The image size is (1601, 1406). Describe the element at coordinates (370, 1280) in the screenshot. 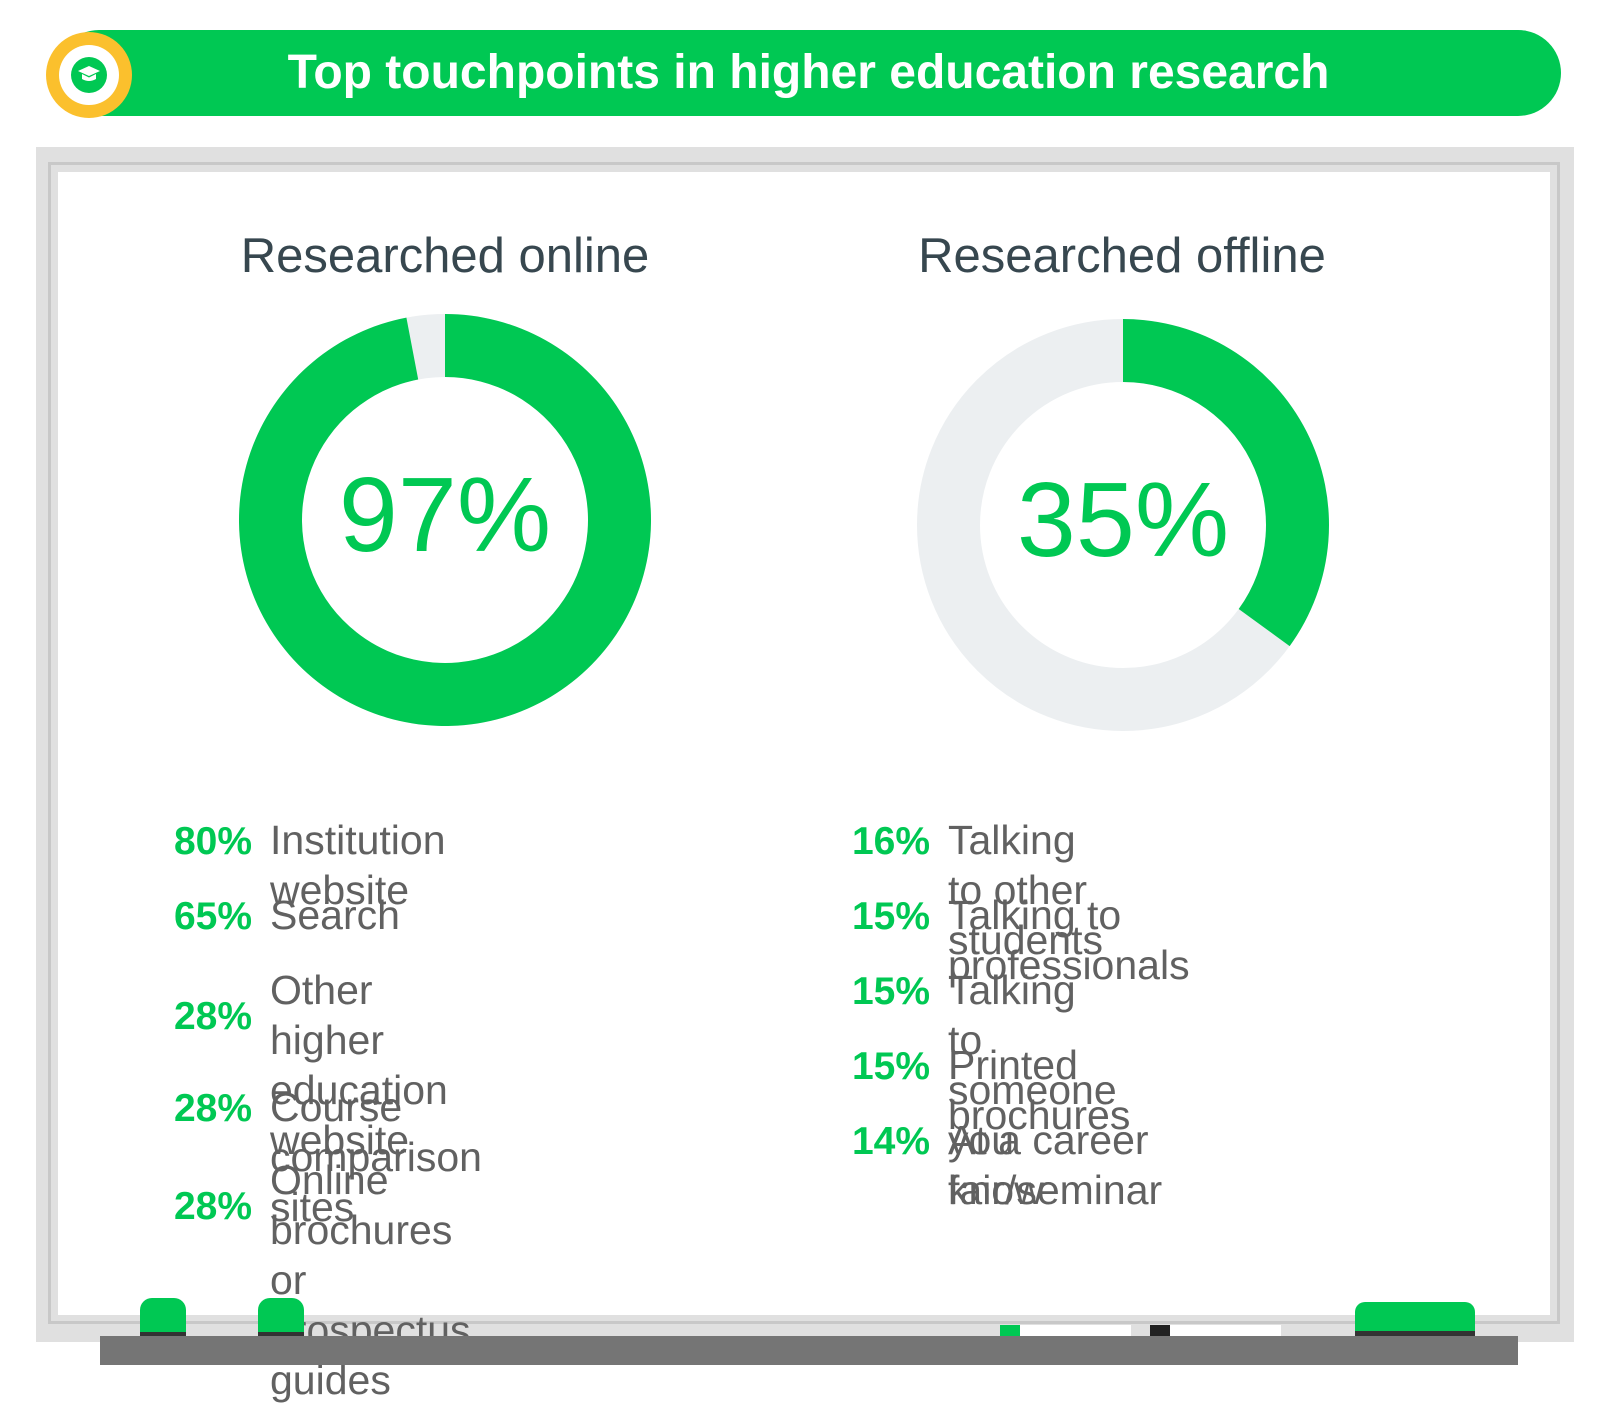

I see `item-label: Online brochures or prospectus guides` at that location.